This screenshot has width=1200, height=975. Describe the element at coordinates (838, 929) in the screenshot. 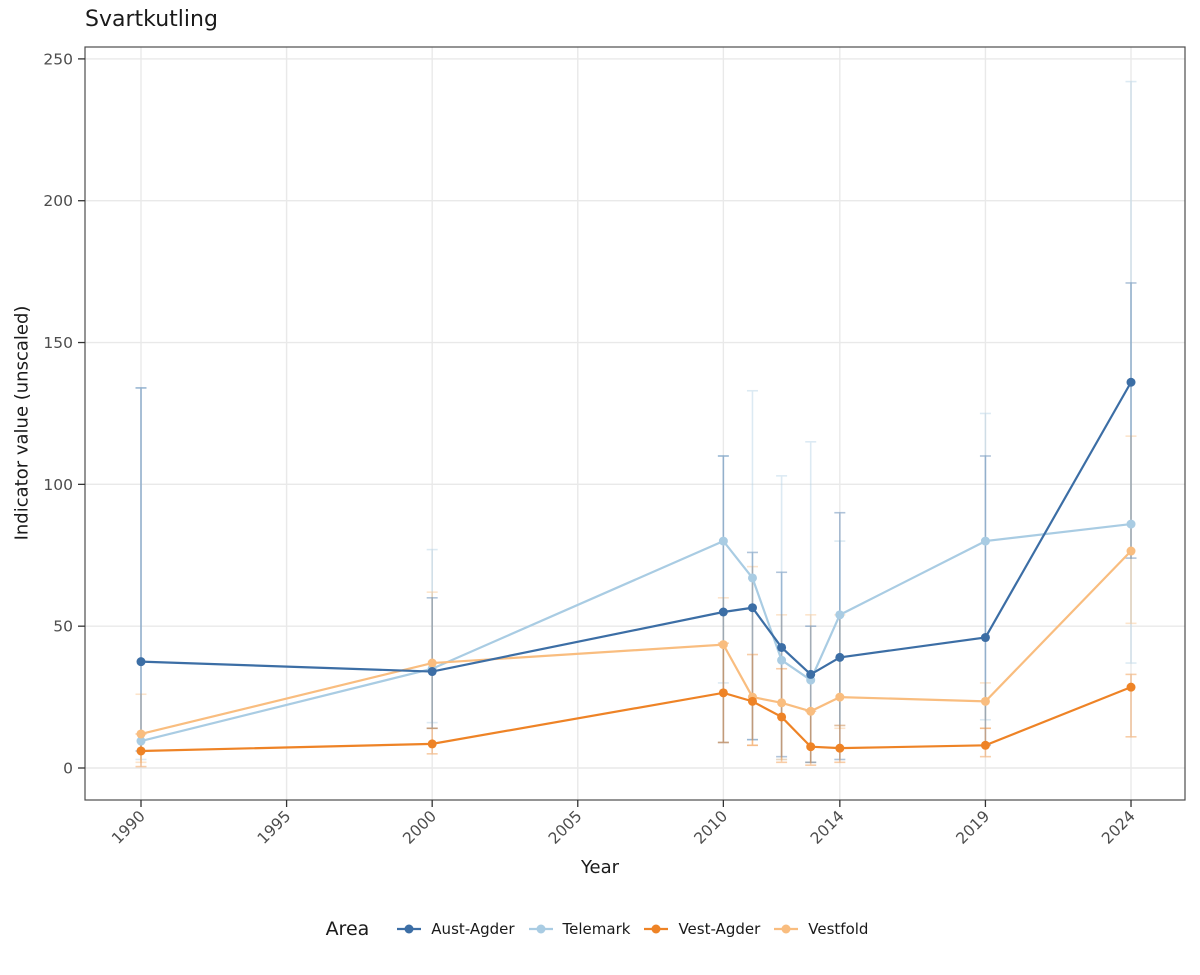

I see `legend-label: Vestfold` at that location.